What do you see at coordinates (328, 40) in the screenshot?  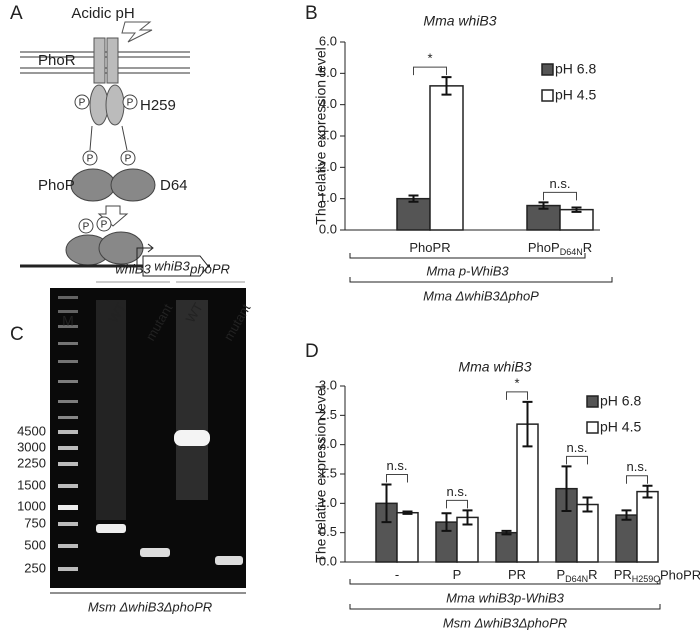 I see `y-tick-label: 6.0` at bounding box center [328, 40].